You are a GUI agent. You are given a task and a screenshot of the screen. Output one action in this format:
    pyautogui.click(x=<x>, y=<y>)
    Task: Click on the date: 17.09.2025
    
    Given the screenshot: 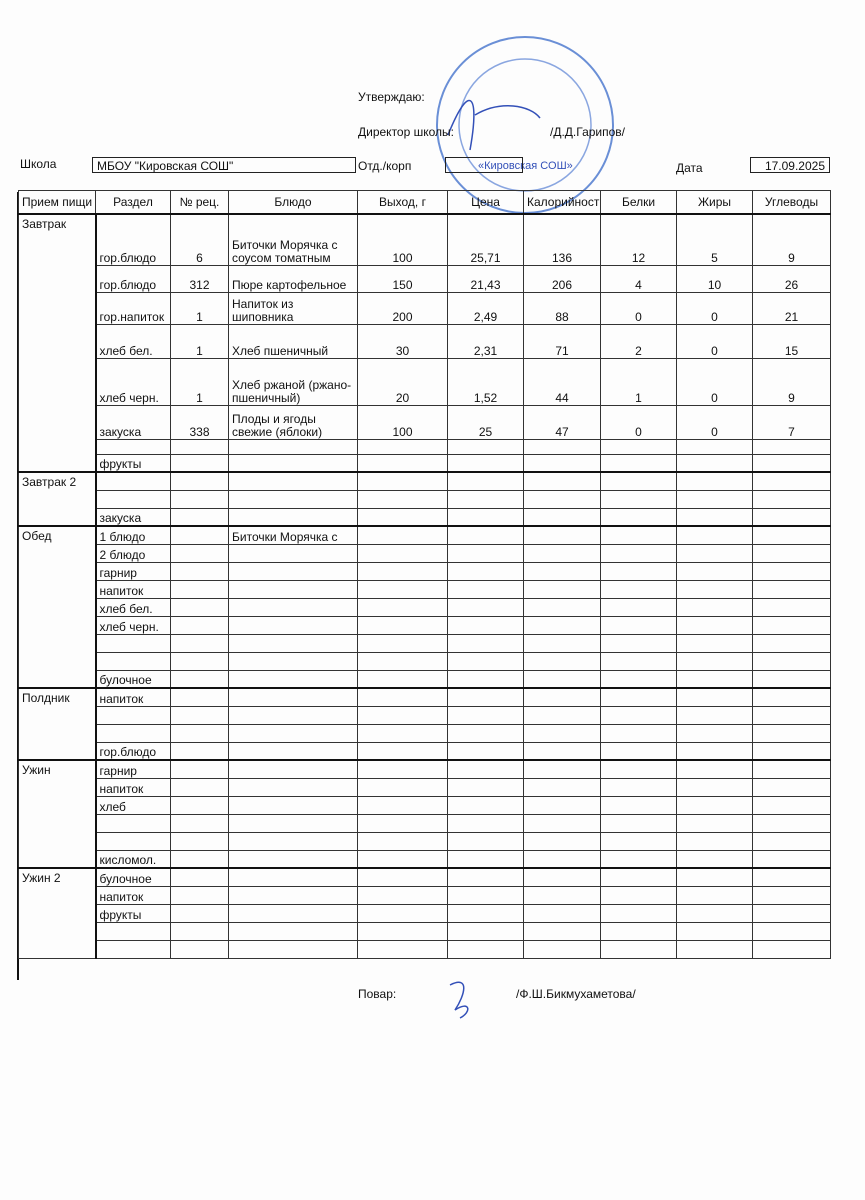 What is the action you would take?
    pyautogui.click(x=790, y=165)
    